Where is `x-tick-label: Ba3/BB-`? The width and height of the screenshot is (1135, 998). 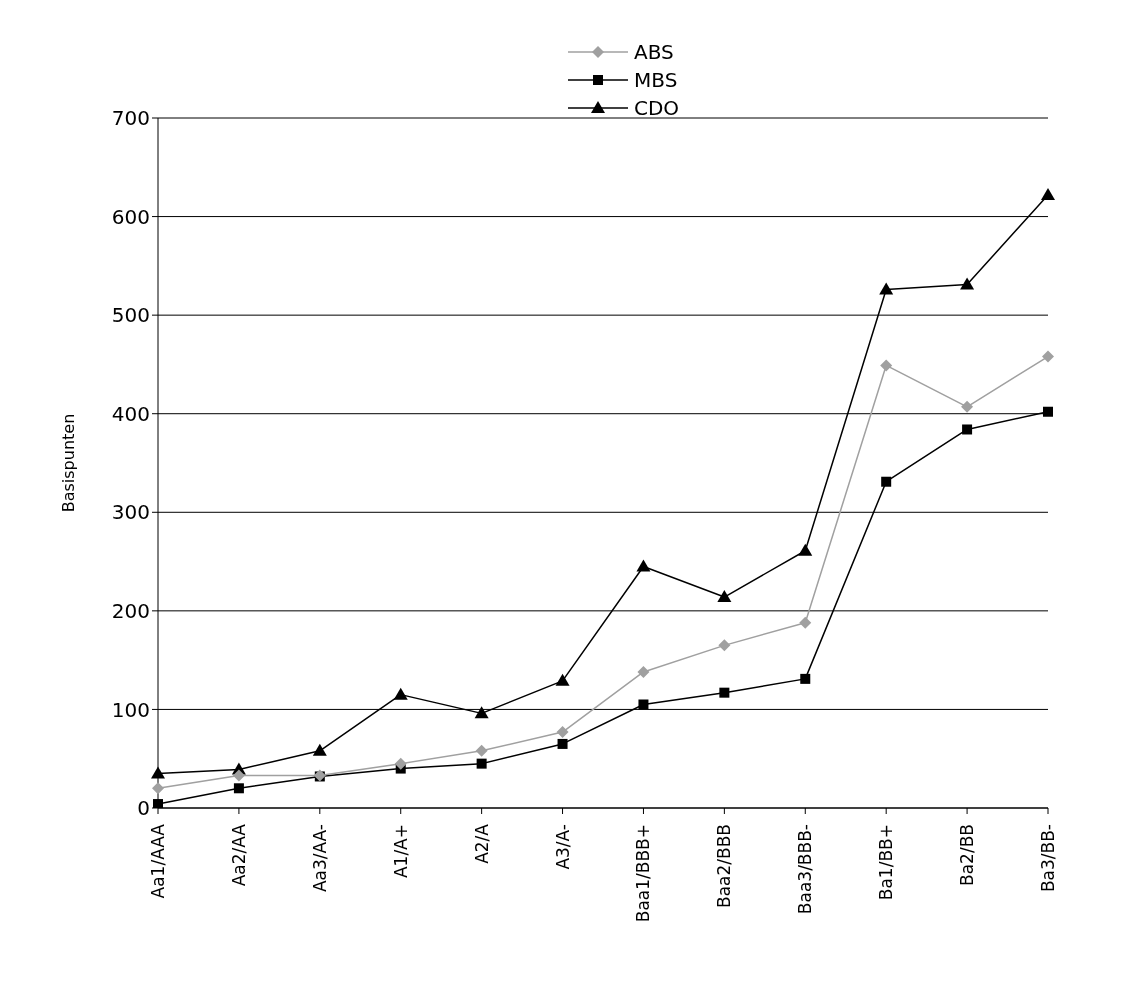
x-tick-label: Ba3/BB- is located at coordinates (1048, 858).